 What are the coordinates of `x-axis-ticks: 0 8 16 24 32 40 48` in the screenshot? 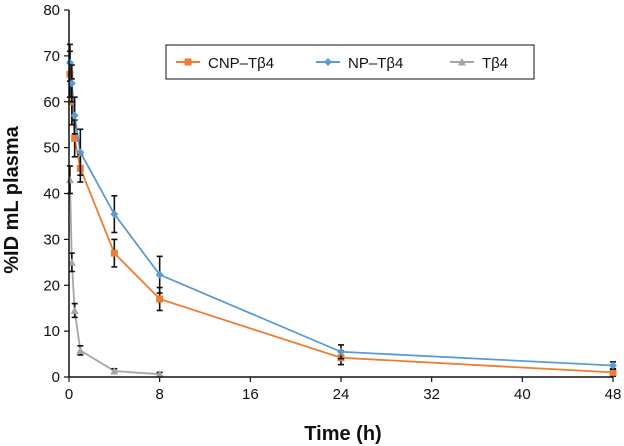 It's located at (343, 390).